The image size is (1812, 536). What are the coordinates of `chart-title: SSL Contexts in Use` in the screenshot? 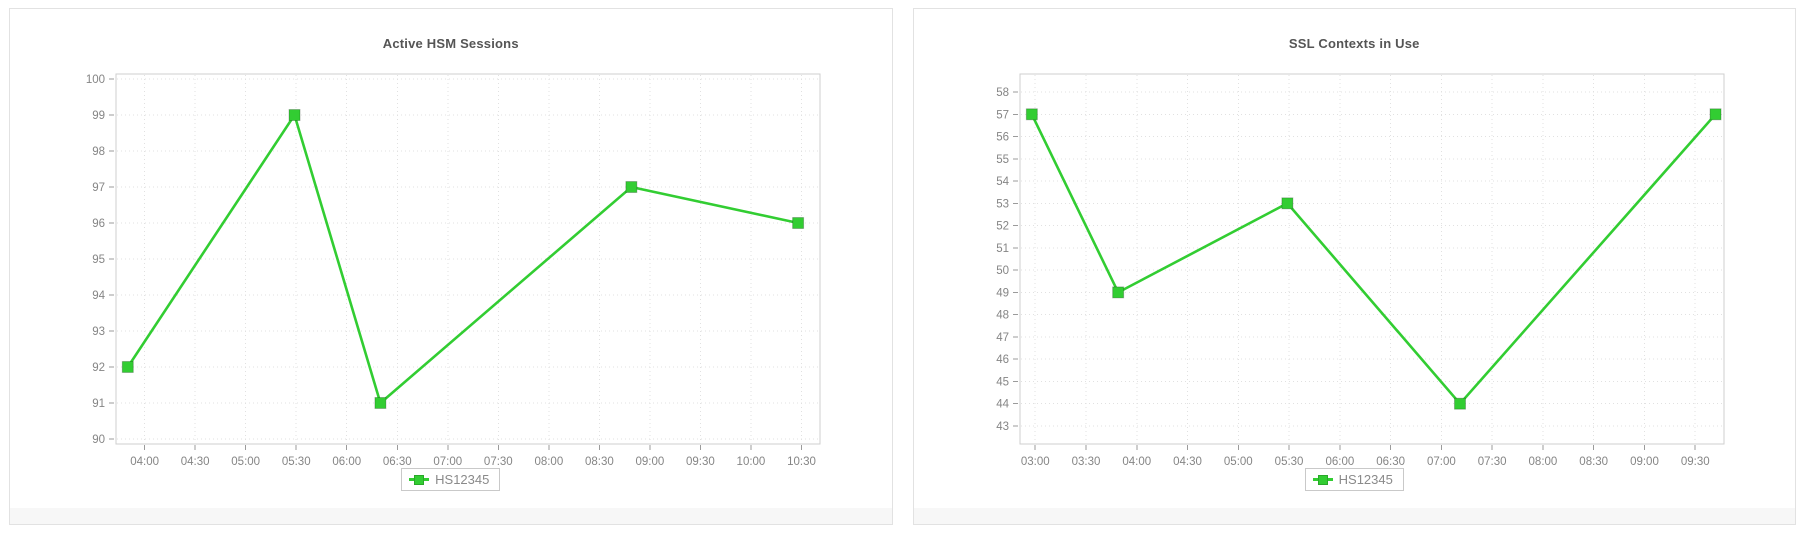 It's located at (1354, 43).